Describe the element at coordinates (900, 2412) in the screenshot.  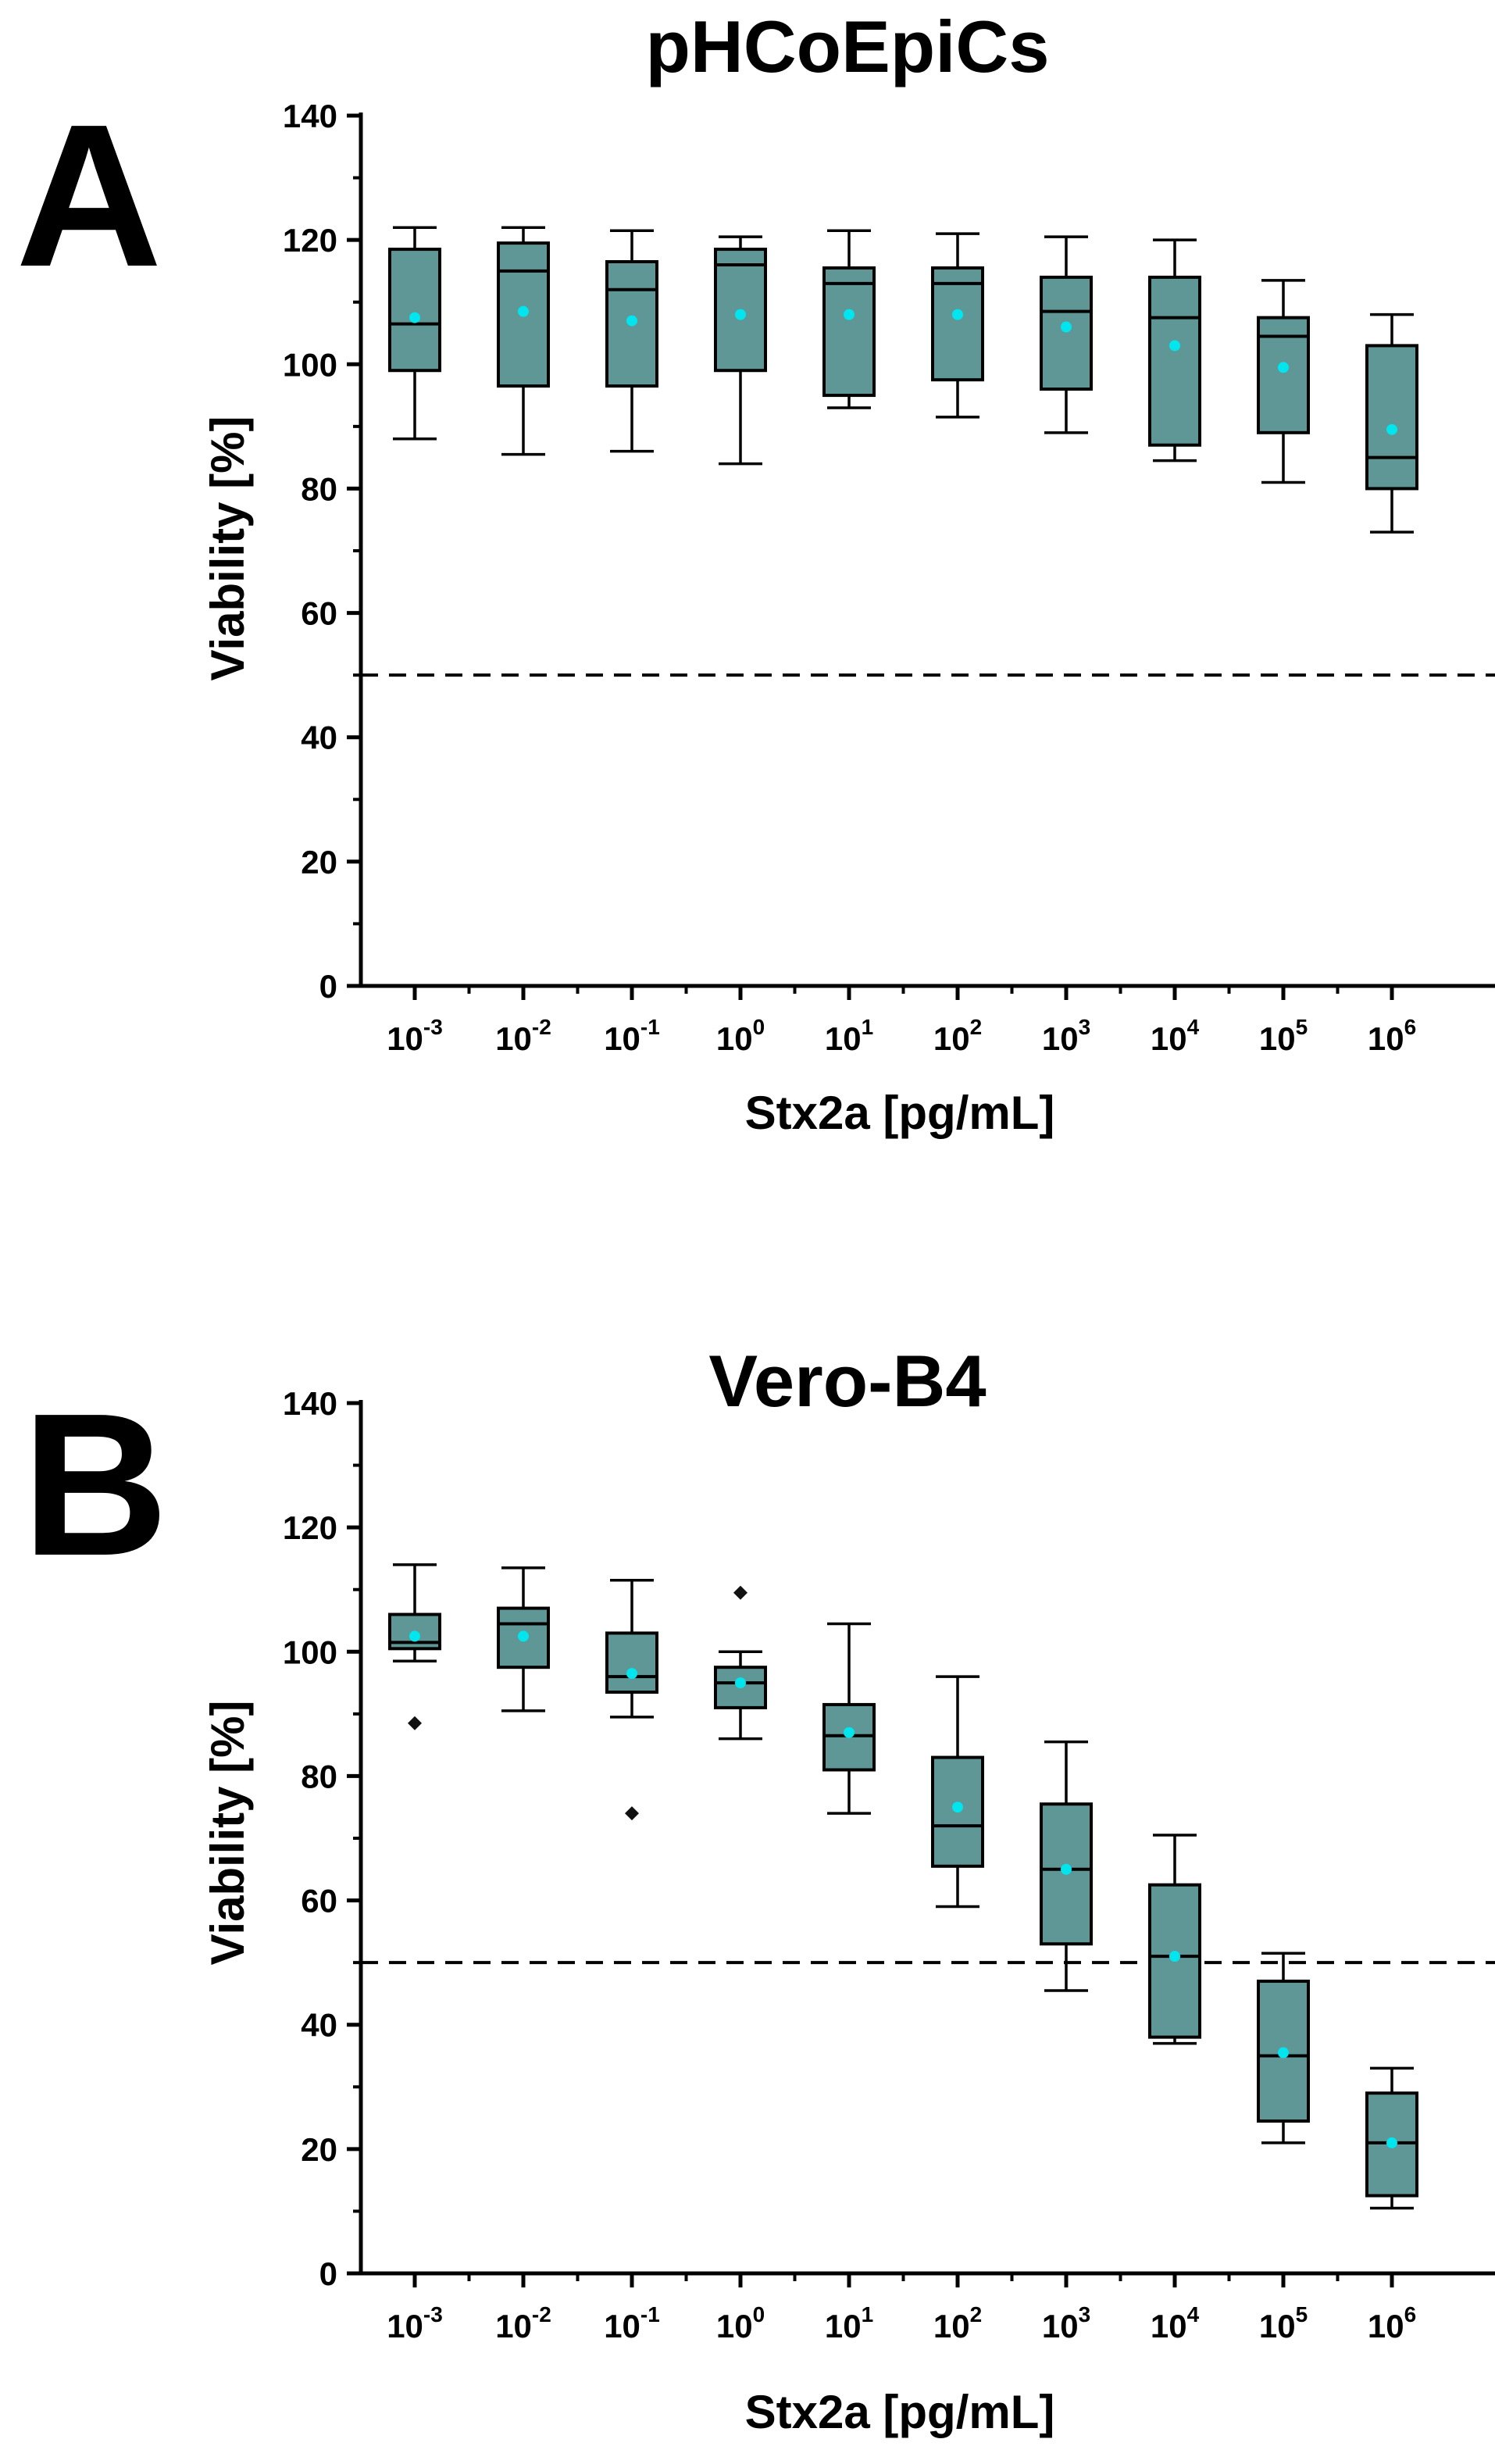
I see `x-axis-label-b: Stx2a [pg/mL]` at that location.